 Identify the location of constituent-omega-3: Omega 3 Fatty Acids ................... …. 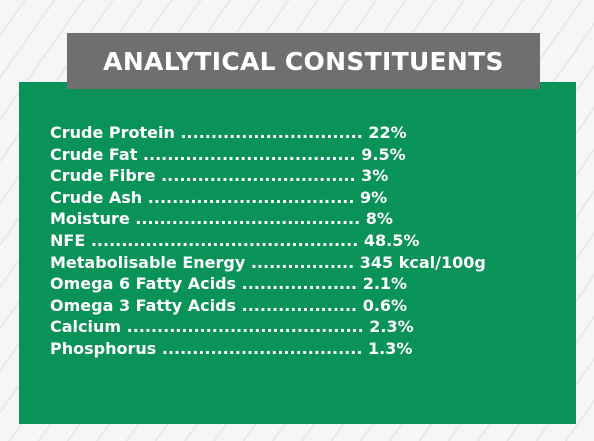
(268, 306).